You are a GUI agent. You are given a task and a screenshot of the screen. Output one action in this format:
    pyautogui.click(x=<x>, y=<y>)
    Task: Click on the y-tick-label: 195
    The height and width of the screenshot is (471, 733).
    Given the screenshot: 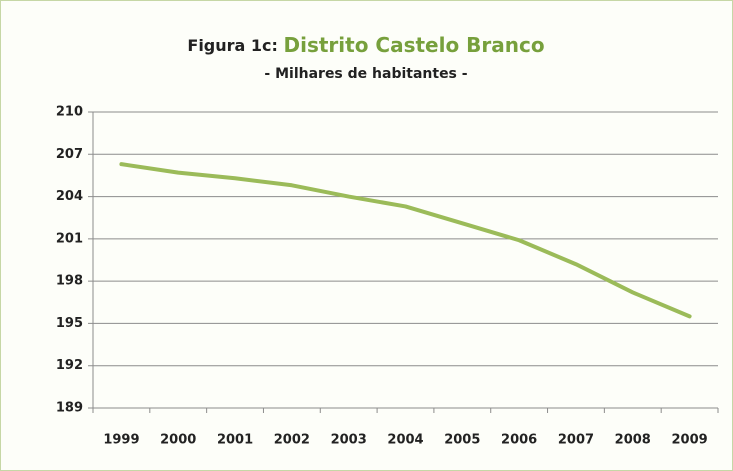 What is the action you would take?
    pyautogui.click(x=69, y=323)
    